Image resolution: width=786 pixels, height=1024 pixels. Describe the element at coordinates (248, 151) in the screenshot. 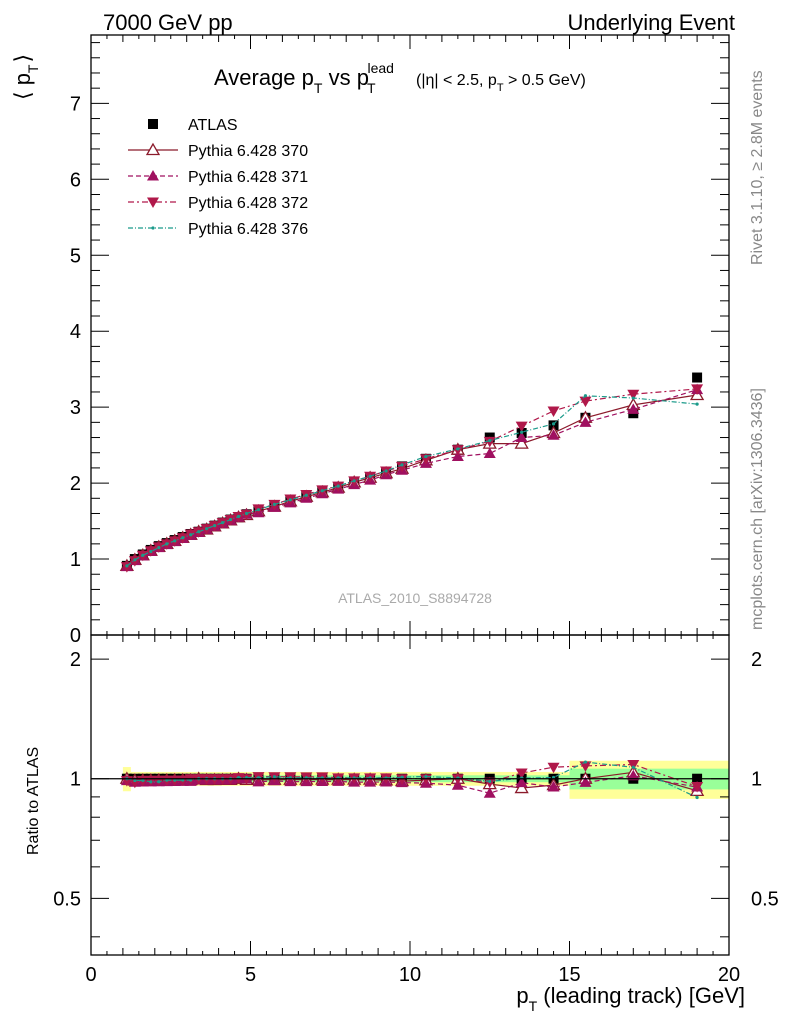

I see `legend-label: Pythia 6.428 370` at that location.